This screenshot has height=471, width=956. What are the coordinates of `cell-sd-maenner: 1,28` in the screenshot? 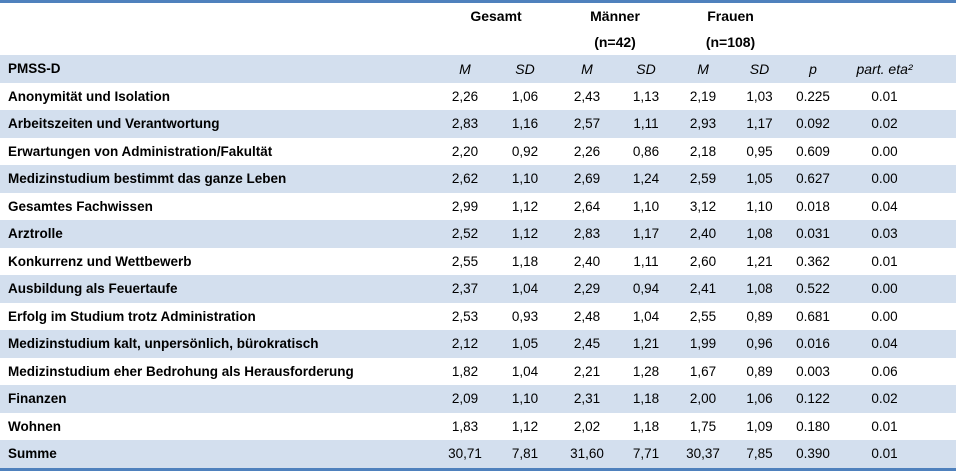 It's located at (646, 371).